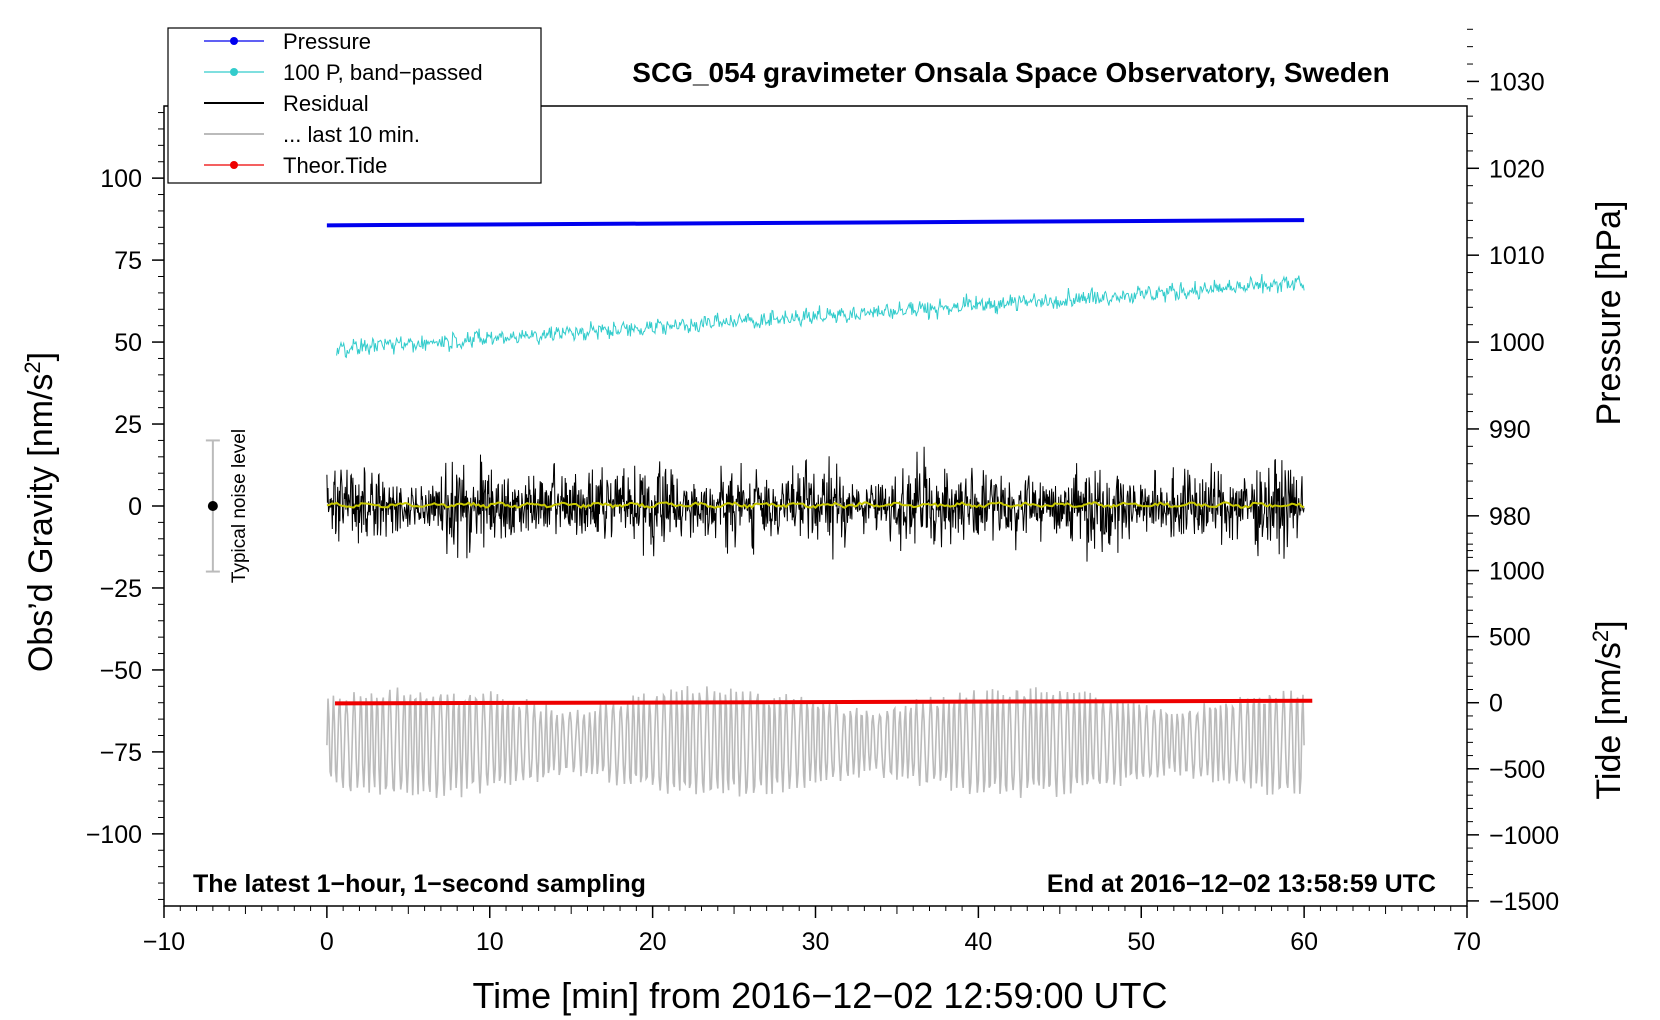 The image size is (1660, 1020). What do you see at coordinates (820, 316) in the screenshot?
I see `series-band-passed` at bounding box center [820, 316].